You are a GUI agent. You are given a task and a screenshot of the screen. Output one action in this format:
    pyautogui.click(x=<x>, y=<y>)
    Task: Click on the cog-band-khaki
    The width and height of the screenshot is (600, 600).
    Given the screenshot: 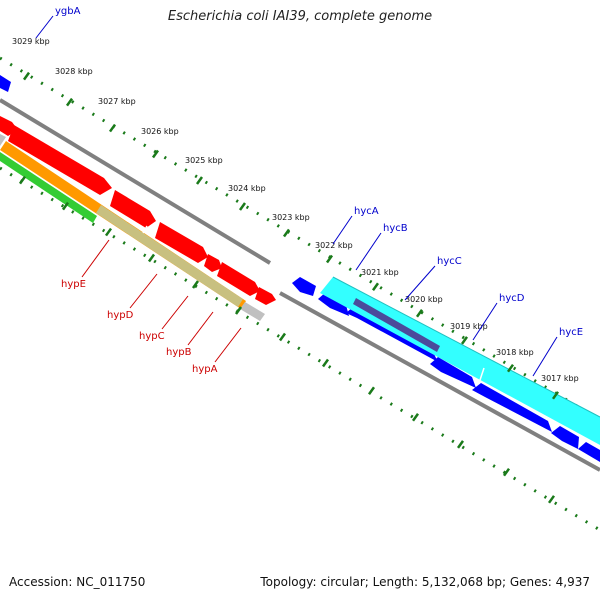 What is the action you would take?
    pyautogui.click(x=169, y=256)
    